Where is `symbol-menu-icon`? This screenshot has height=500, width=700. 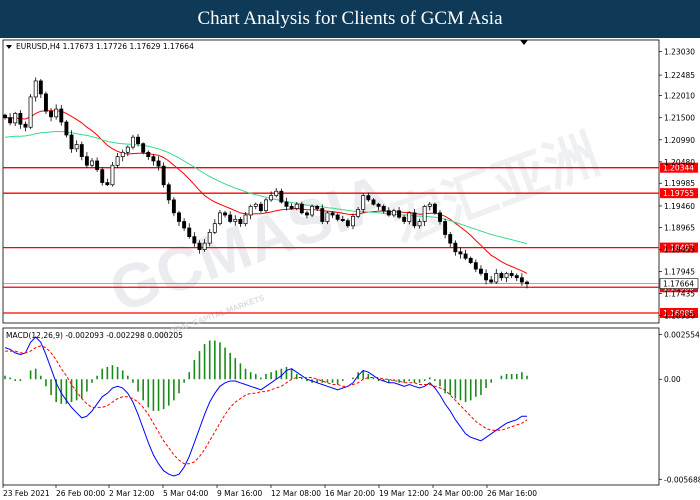
symbol-menu-icon is located at coordinates (9, 47).